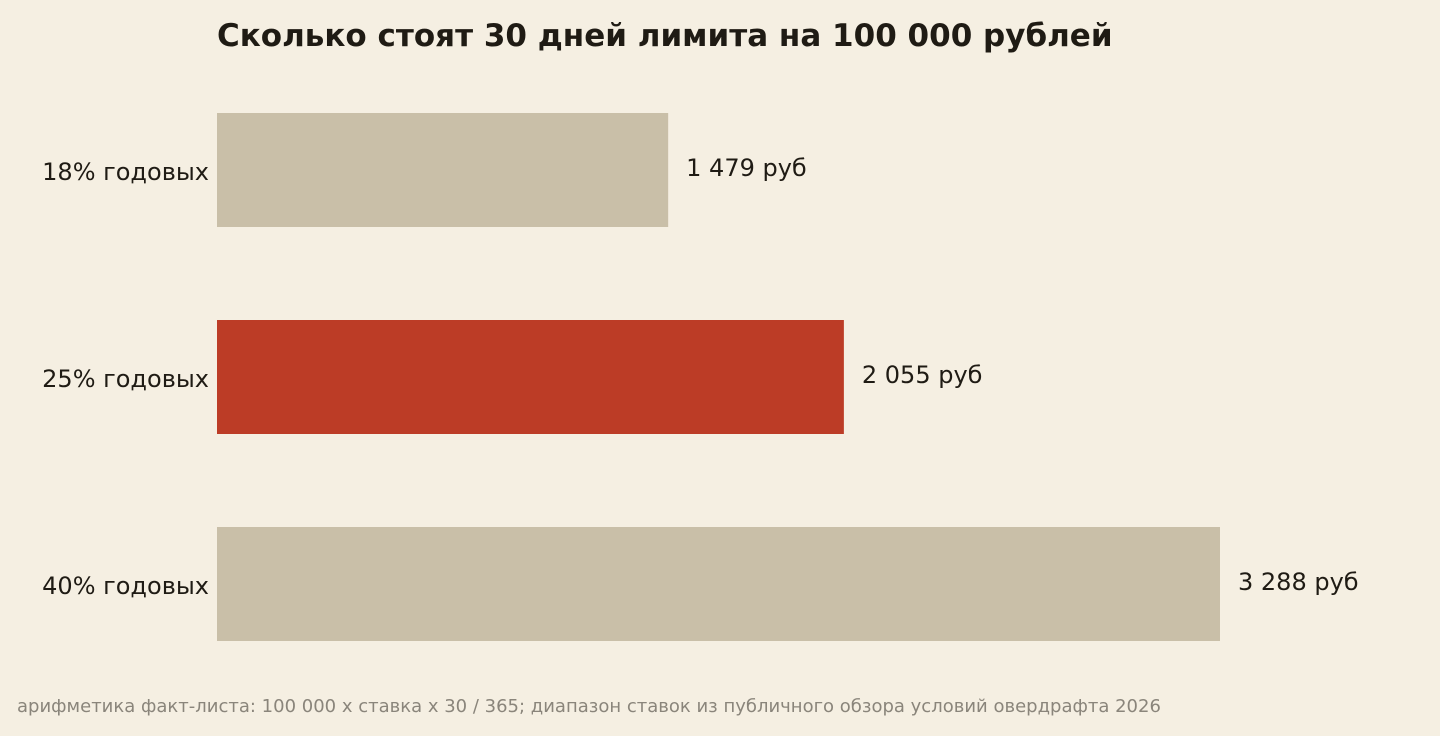 The width and height of the screenshot is (1440, 736). Describe the element at coordinates (125, 586) in the screenshot. I see `category-label-3: 40% годовых` at that location.